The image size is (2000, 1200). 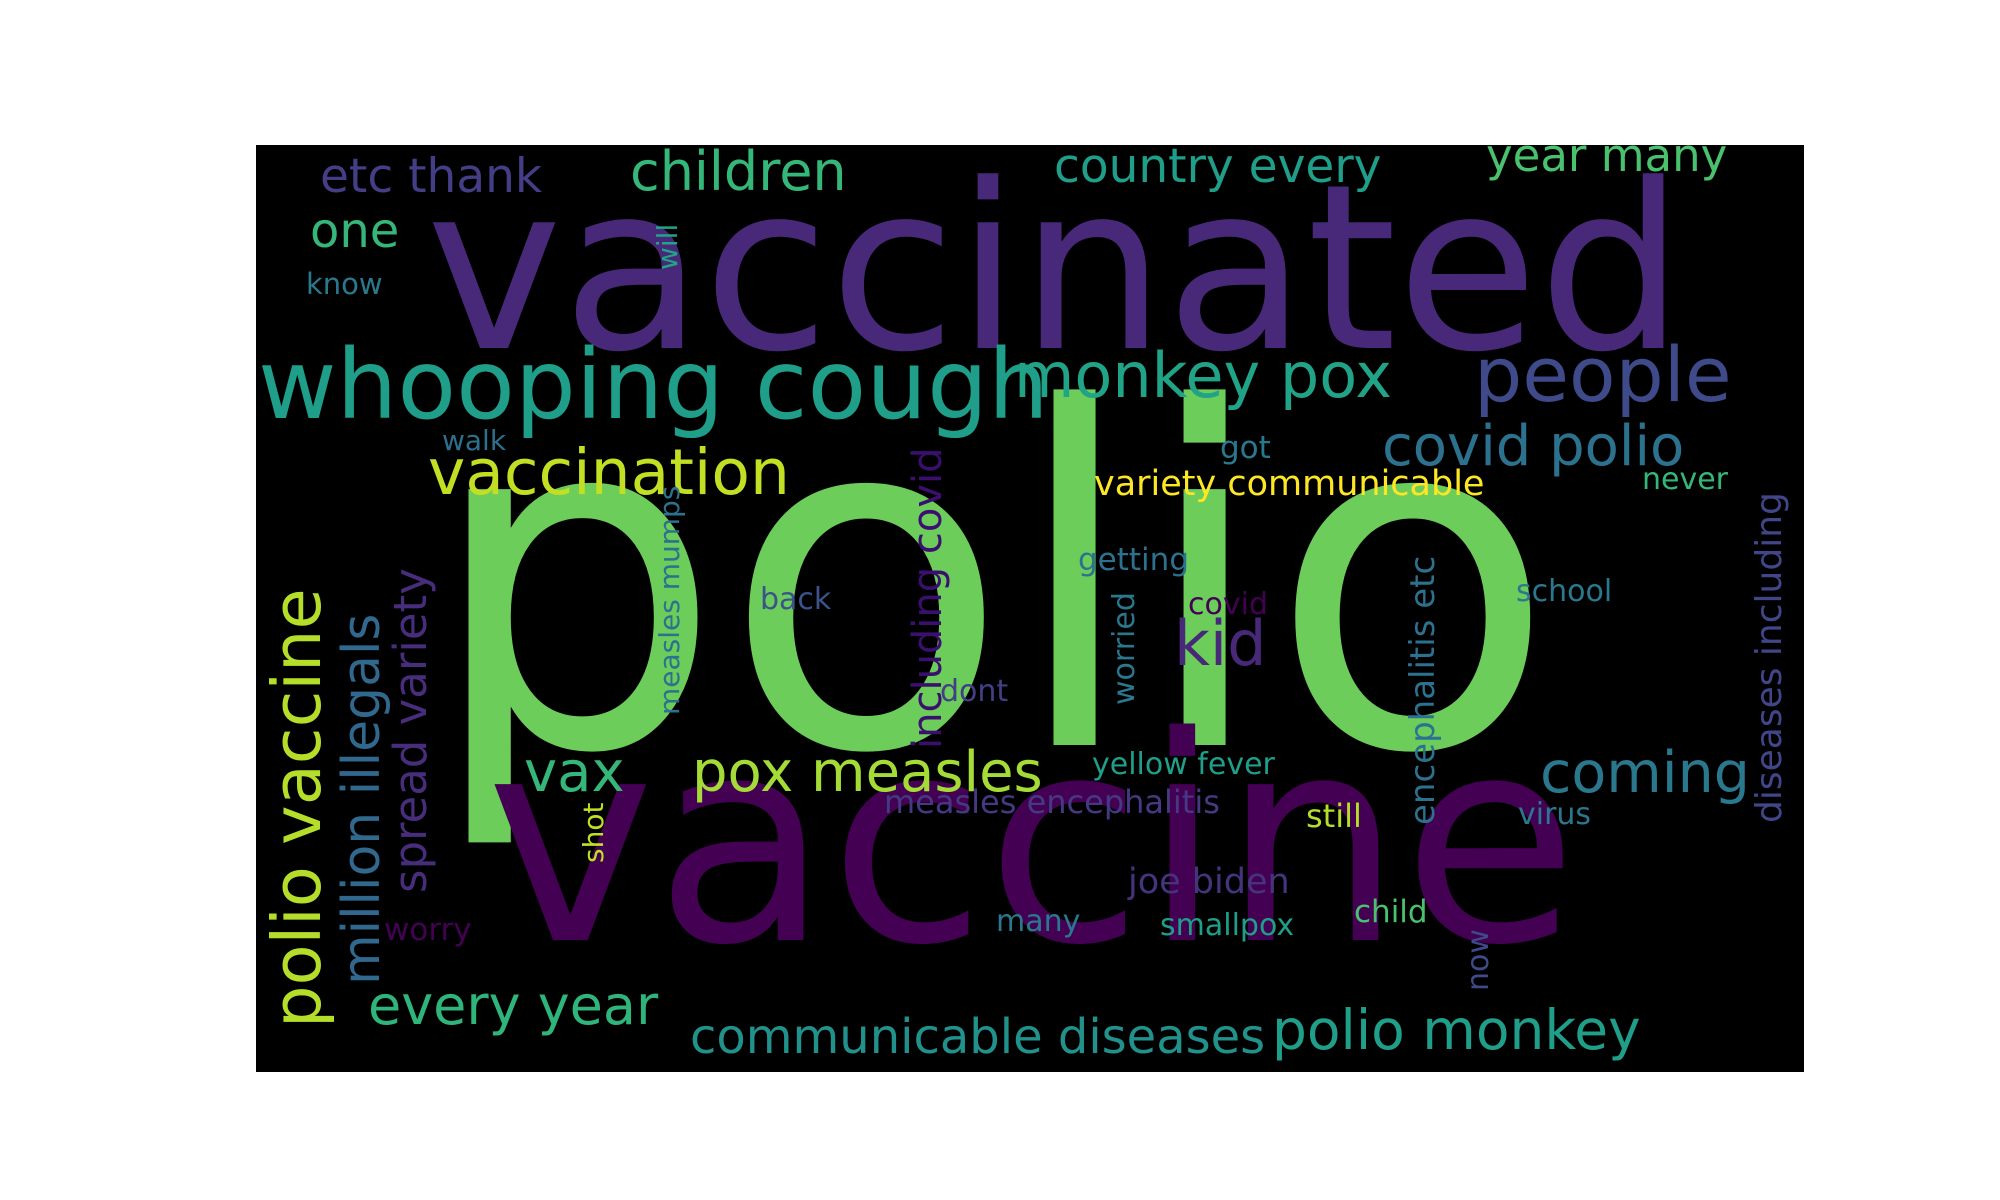 What do you see at coordinates (1203, 375) in the screenshot?
I see `word-monkey-pox: monkey pox` at bounding box center [1203, 375].